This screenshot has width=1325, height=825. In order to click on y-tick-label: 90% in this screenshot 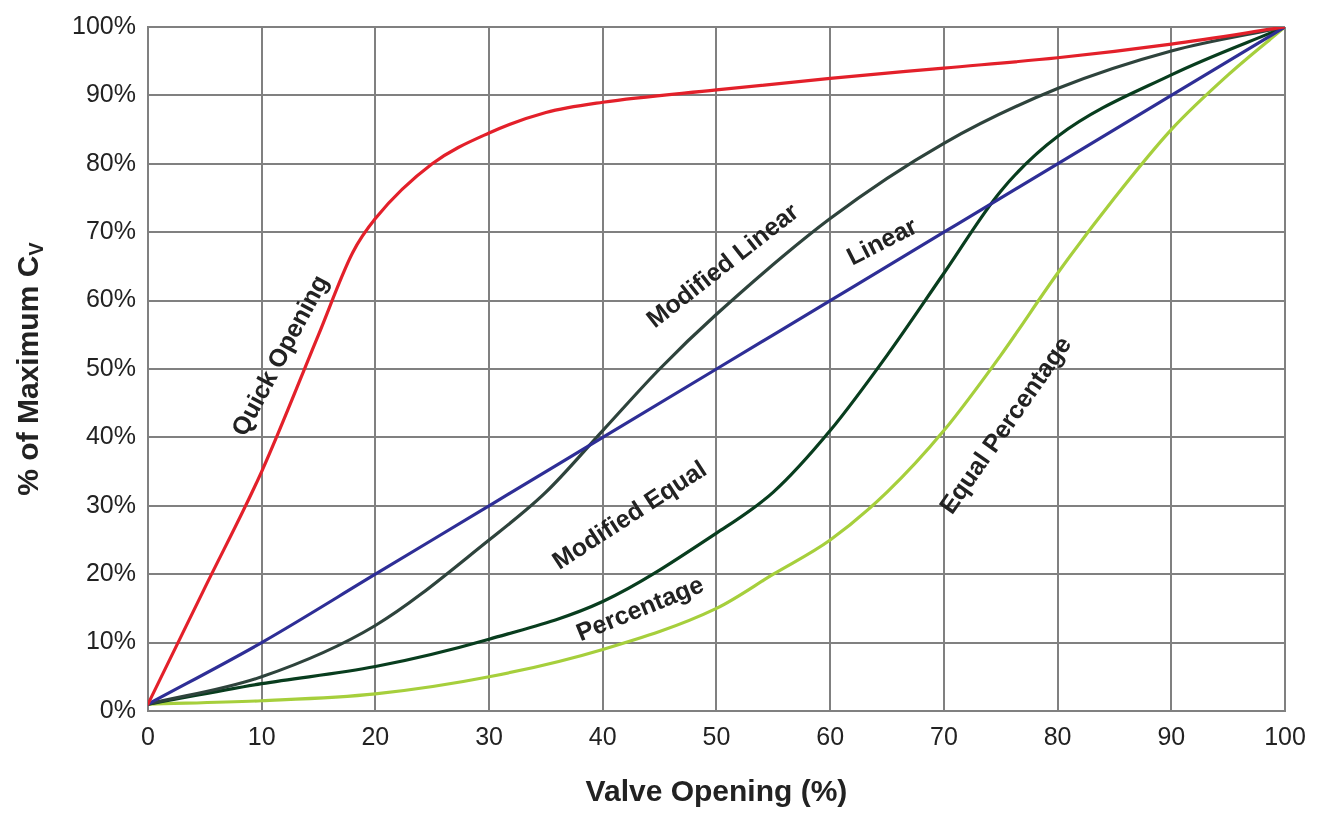, I will do `click(110, 93)`.